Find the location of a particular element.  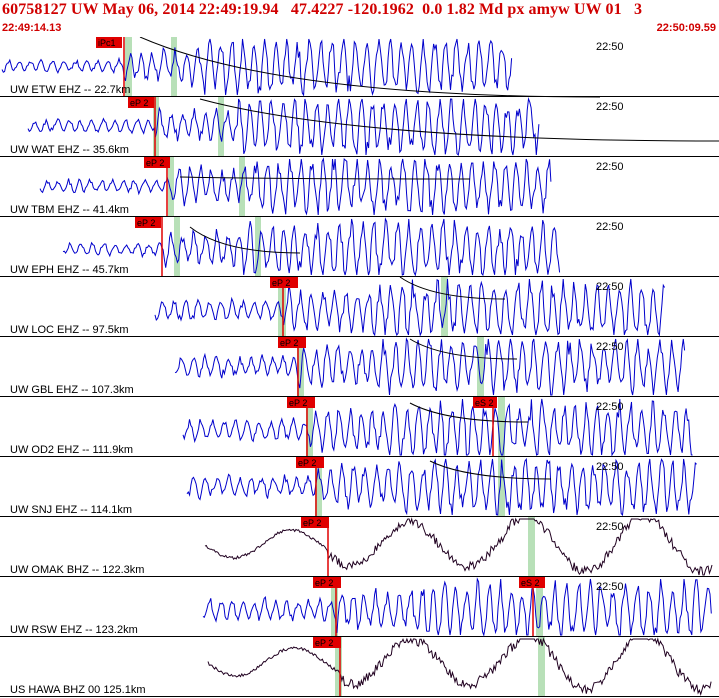

station-label: UW OMAK BHZ -- 122.3km is located at coordinates (77, 570).